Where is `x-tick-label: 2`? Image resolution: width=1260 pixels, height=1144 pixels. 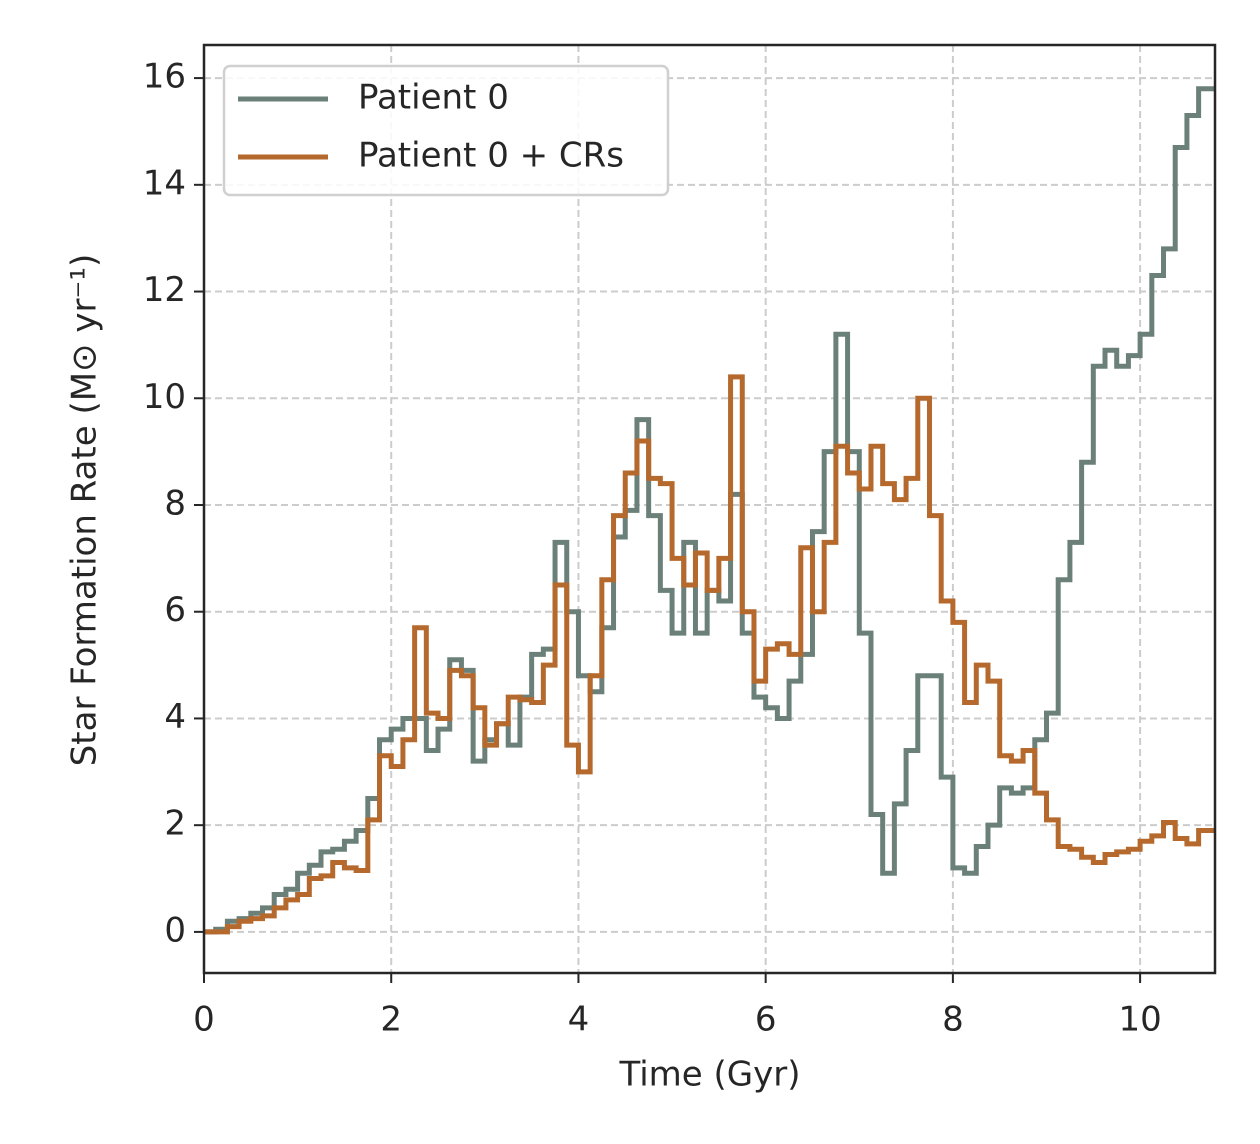
x-tick-label: 2 is located at coordinates (391, 1020).